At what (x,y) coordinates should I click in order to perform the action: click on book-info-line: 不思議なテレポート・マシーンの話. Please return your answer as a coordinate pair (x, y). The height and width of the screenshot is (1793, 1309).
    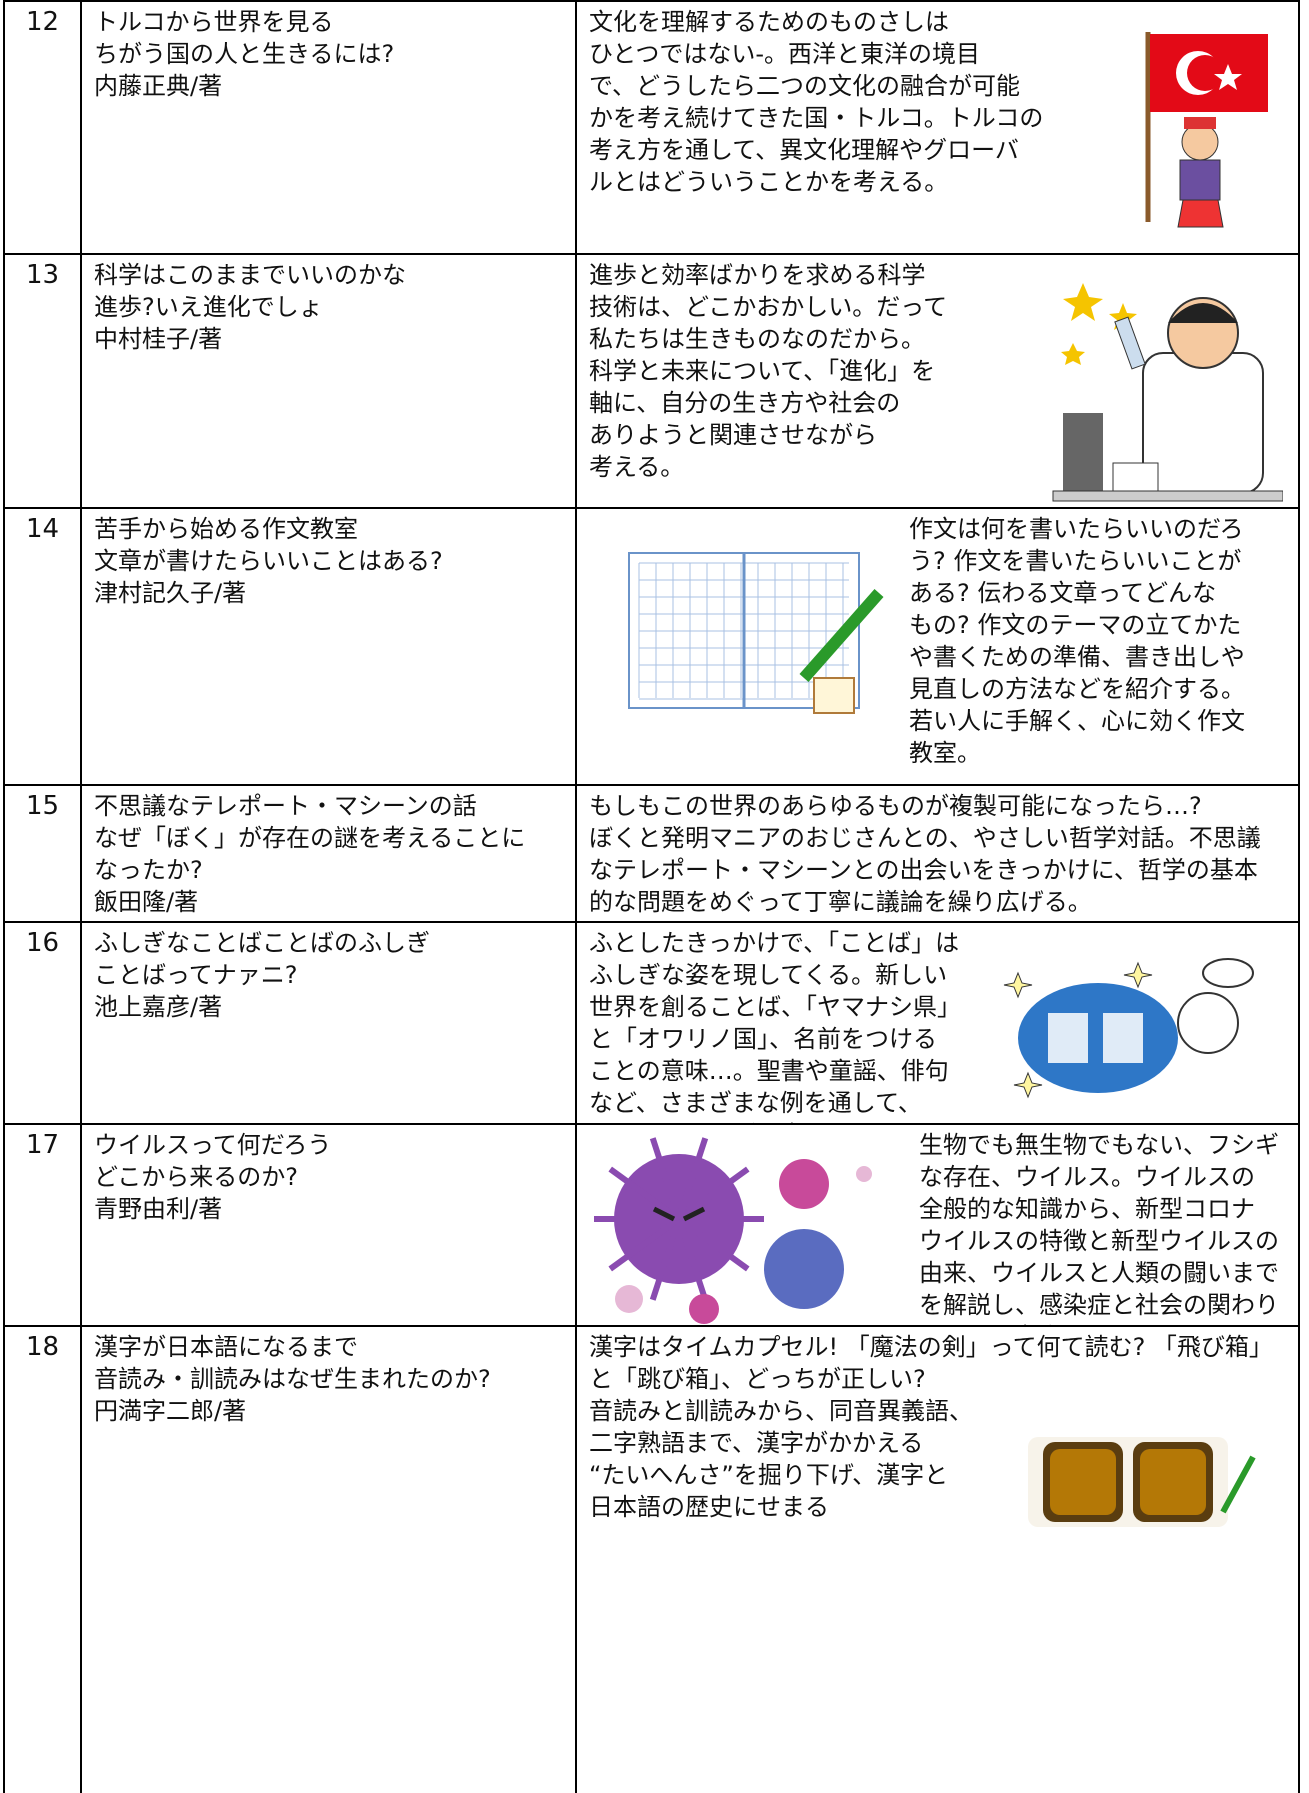
    Looking at the image, I should click on (285, 806).